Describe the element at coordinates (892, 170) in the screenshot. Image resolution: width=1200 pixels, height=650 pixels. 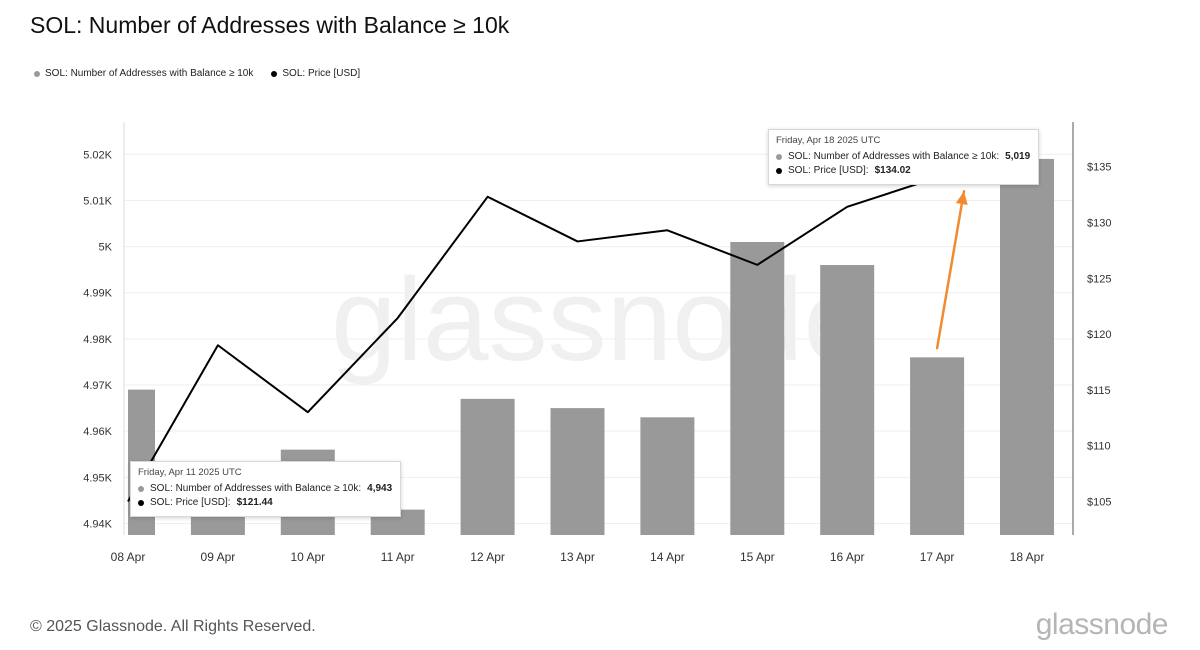
I see `tooltip-value: $134.02` at that location.